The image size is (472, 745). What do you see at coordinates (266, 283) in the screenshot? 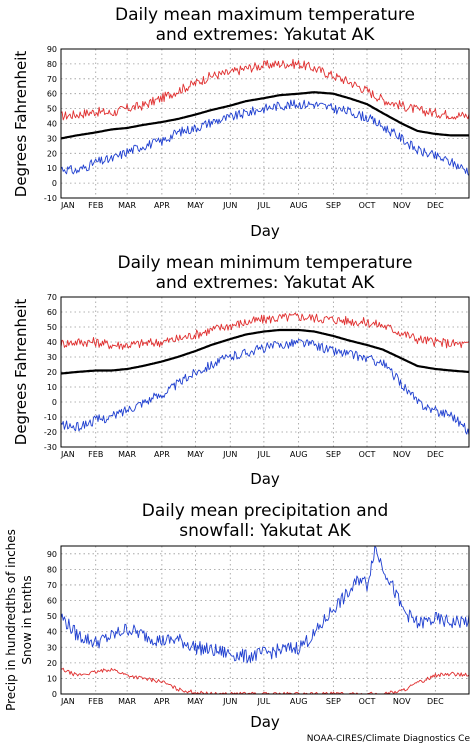
I see `chart2-title-line2: and extremes: Yakutat AK` at bounding box center [266, 283].